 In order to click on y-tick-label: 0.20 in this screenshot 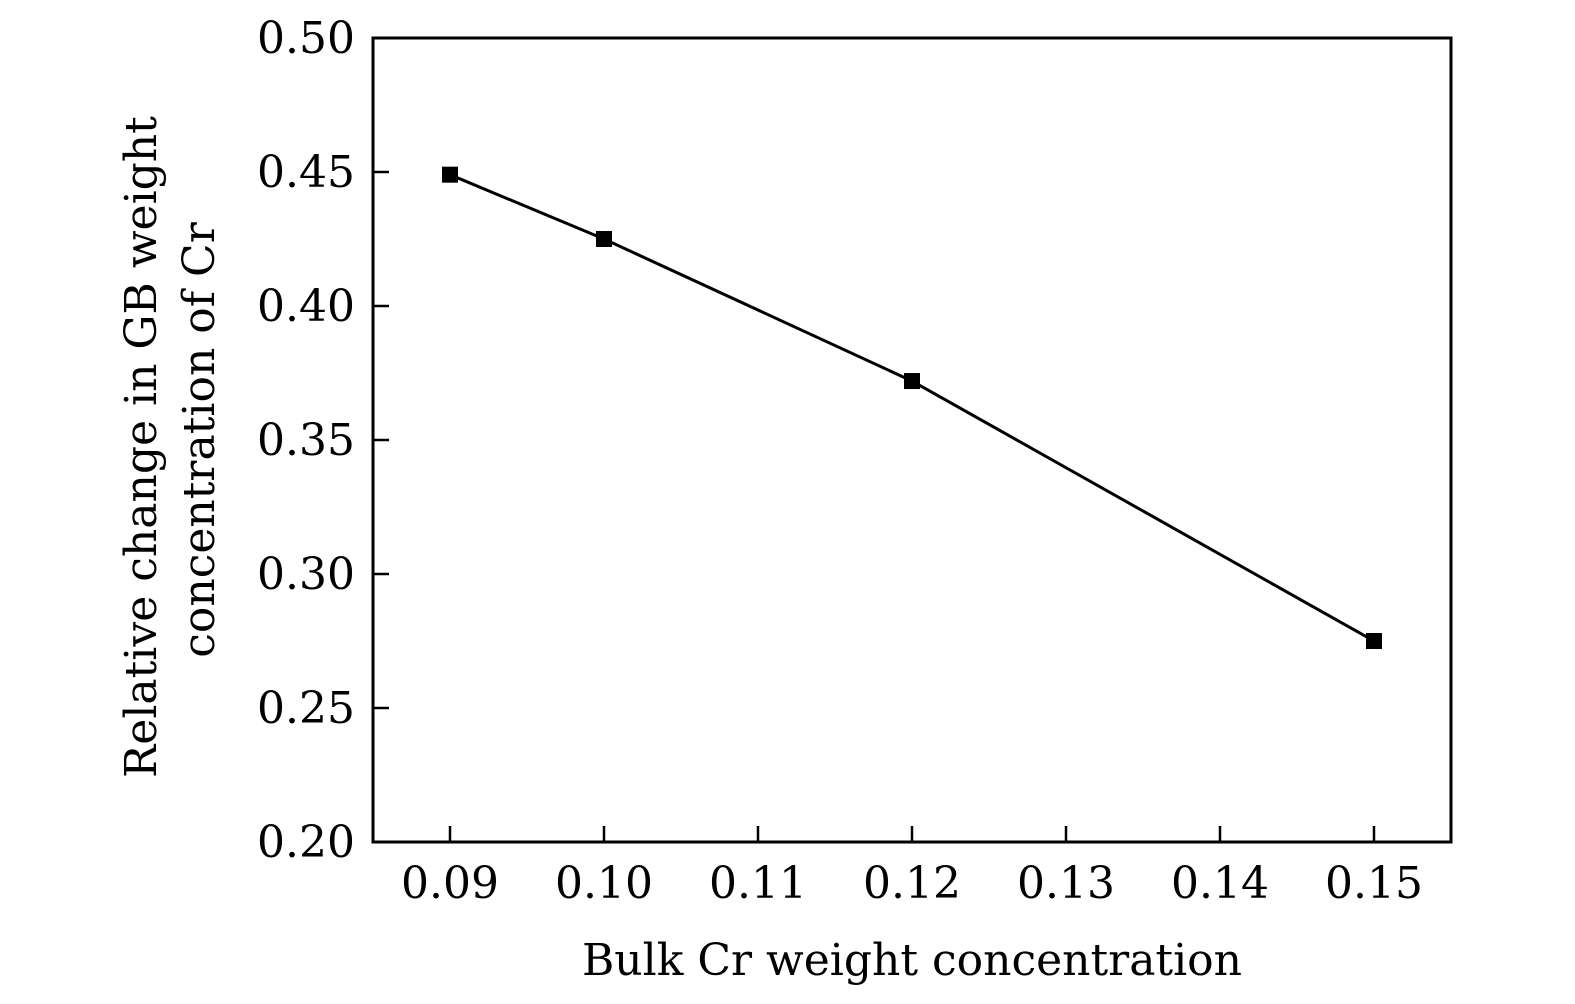, I will do `click(306, 842)`.